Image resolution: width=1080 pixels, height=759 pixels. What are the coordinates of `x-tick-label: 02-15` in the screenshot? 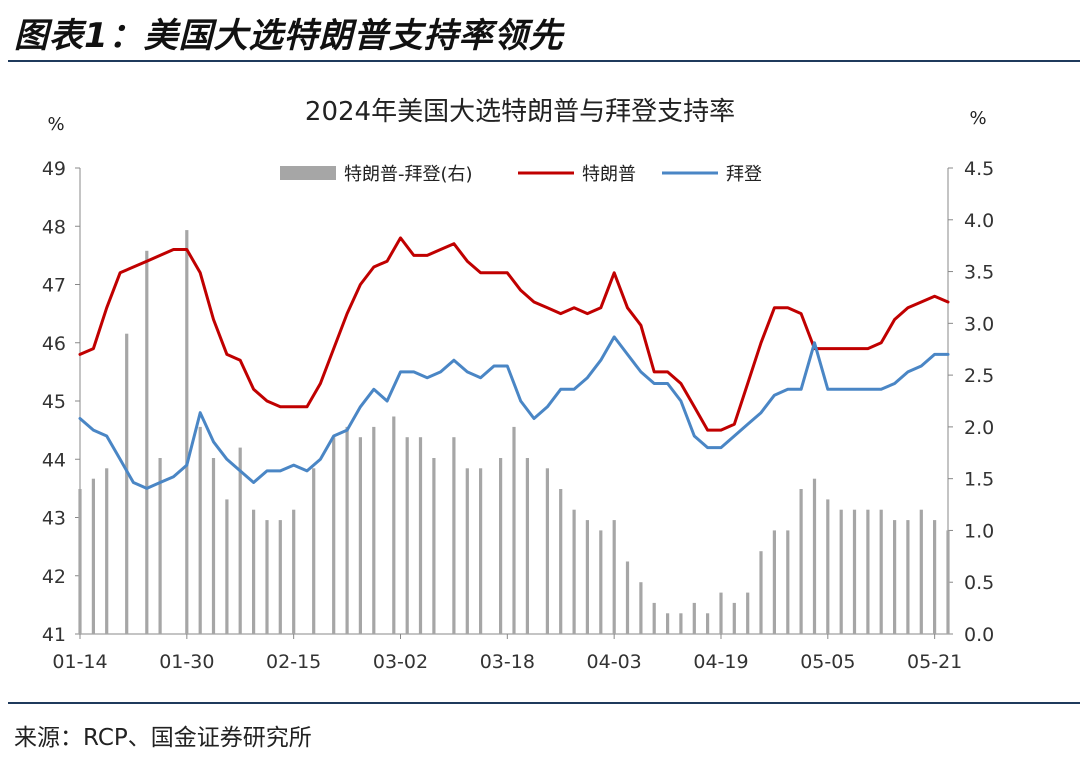 It's located at (293, 662).